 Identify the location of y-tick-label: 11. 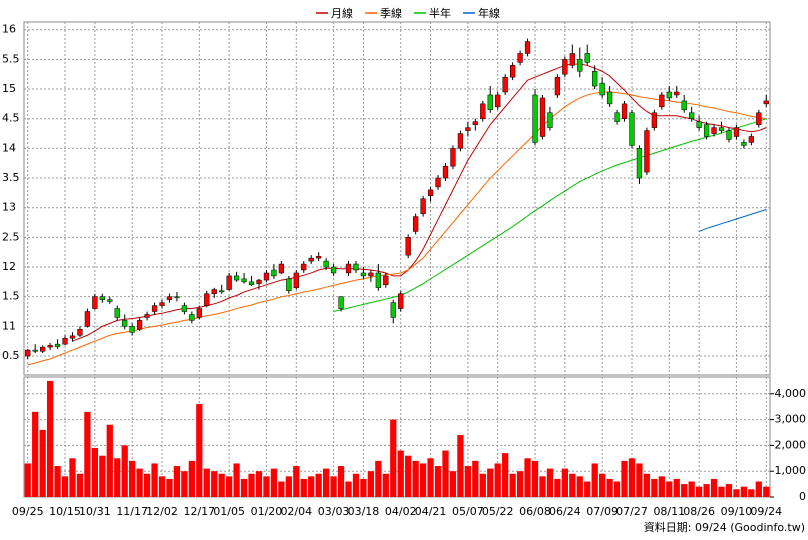
(9, 325).